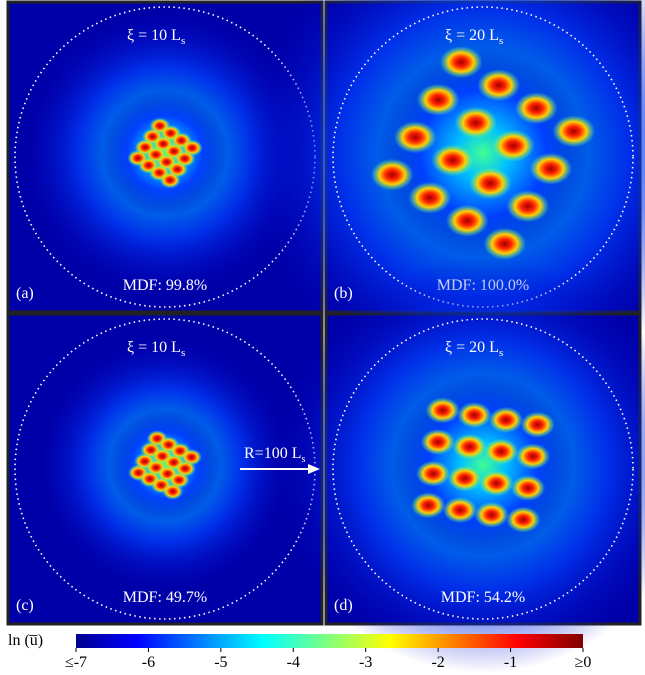  I want to click on mdf-label: MDF: 49.7%, so click(165, 597).